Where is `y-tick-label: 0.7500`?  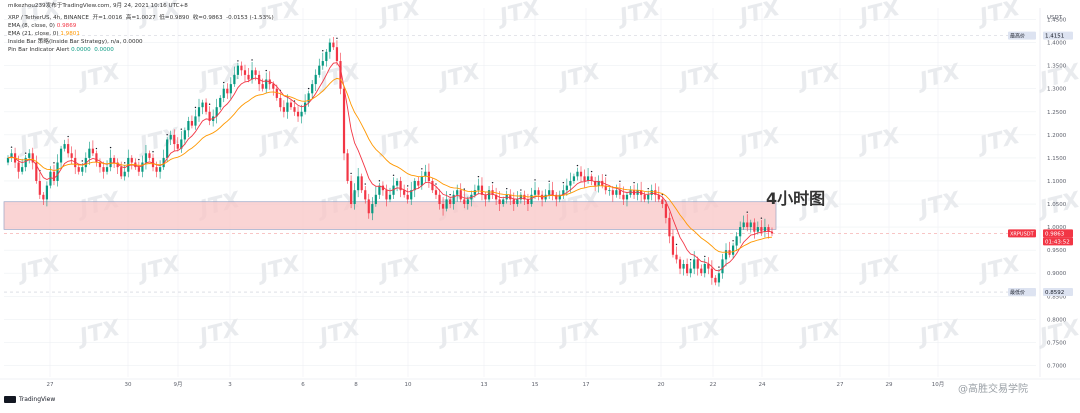 y-tick-label: 0.7500 is located at coordinates (1057, 343).